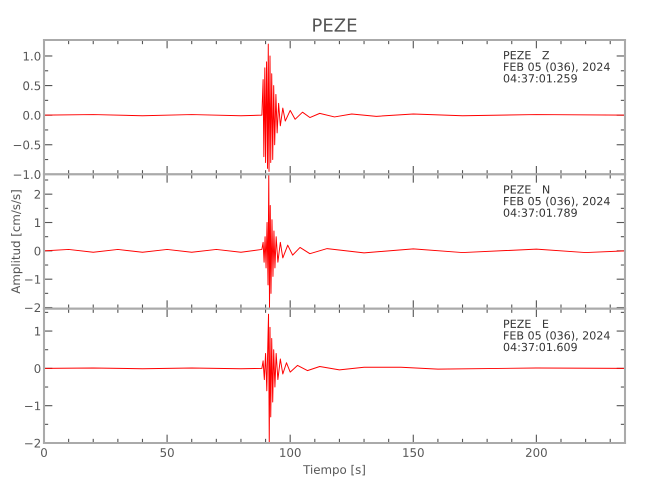 This screenshot has height=500, width=650. I want to click on y-tick-label: −1.0, so click(27, 174).